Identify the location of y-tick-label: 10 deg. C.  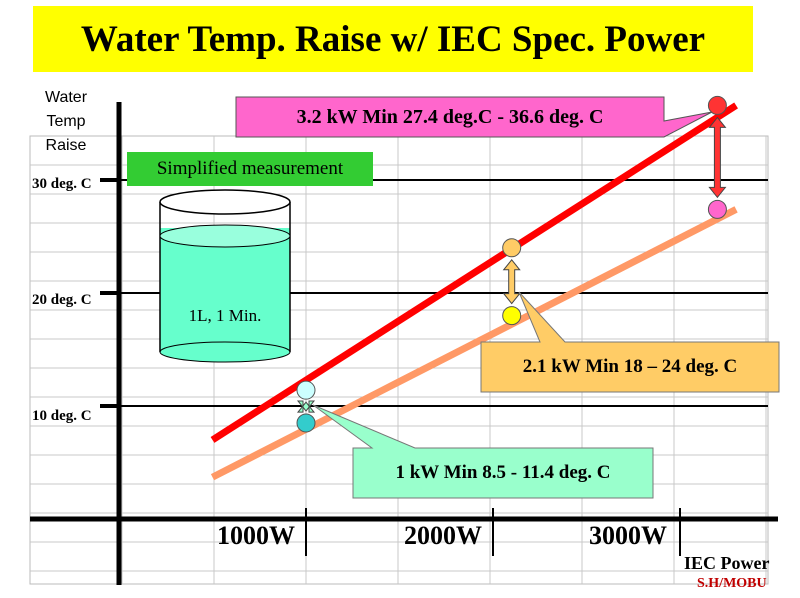
(62, 416).